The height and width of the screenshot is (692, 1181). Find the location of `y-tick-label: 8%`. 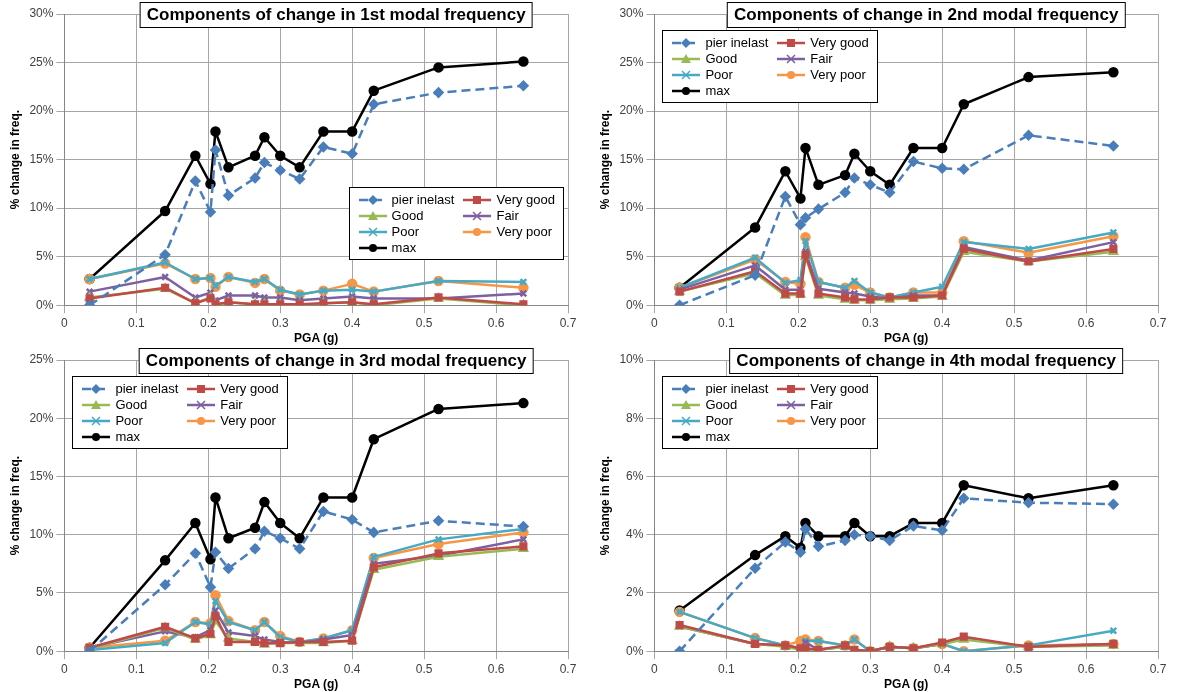

y-tick-label: 8% is located at coordinates (635, 417).